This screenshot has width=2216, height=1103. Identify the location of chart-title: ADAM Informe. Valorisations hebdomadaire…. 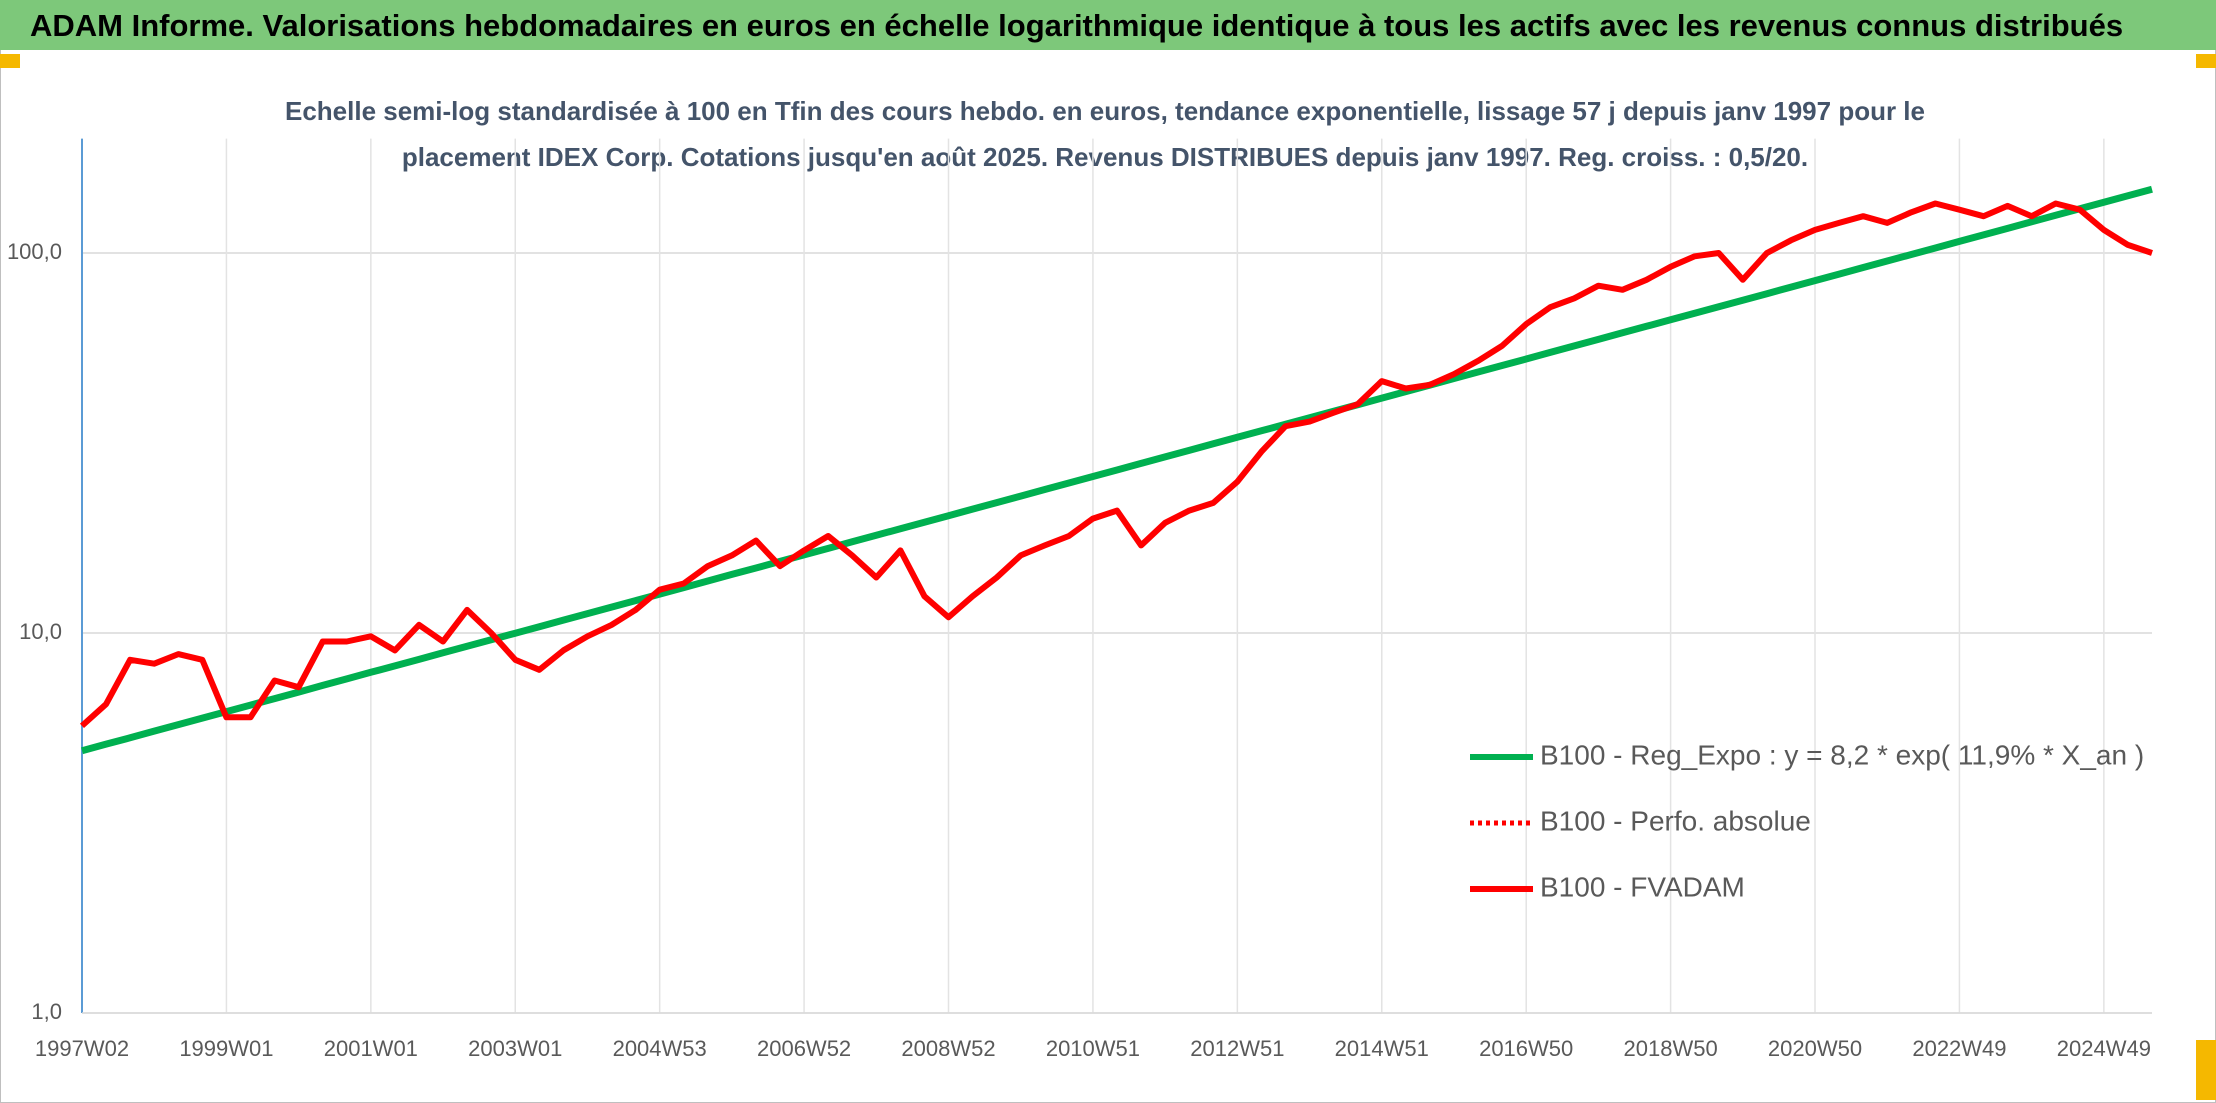
(1076, 25).